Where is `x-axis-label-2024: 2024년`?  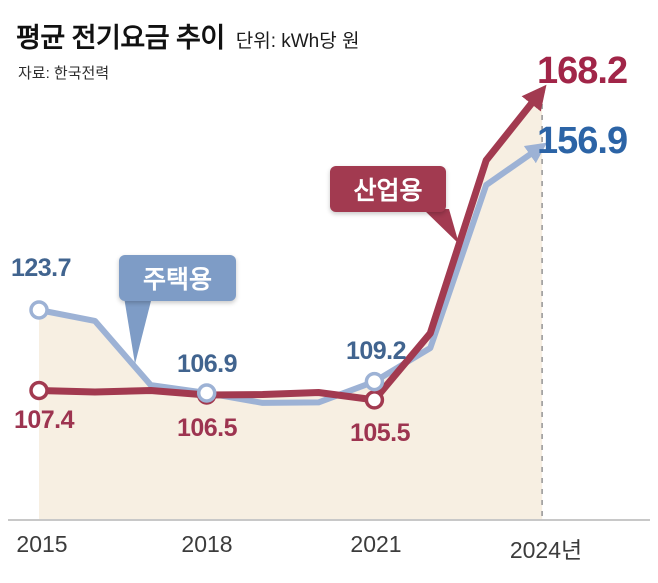
x-axis-label-2024: 2024년 is located at coordinates (546, 550).